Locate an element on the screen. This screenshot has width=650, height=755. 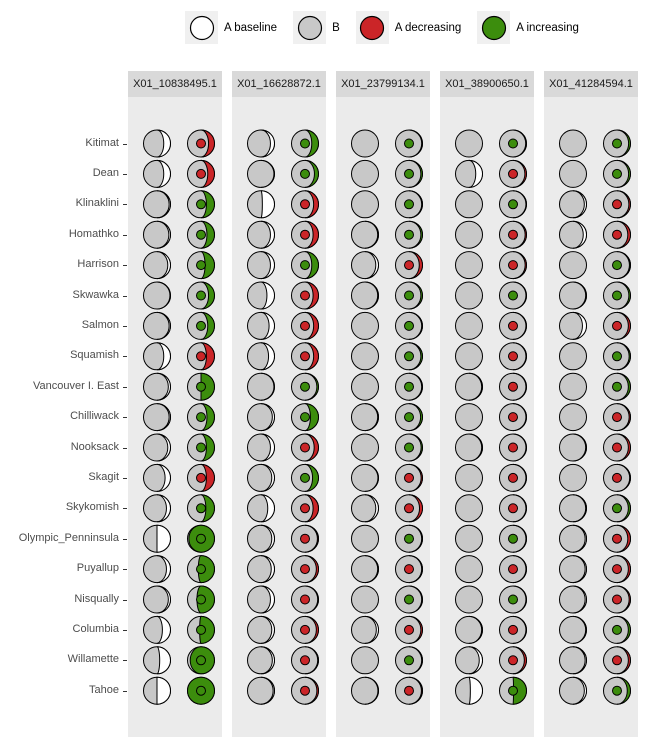
row-label: Nooksack is located at coordinates (94, 446).